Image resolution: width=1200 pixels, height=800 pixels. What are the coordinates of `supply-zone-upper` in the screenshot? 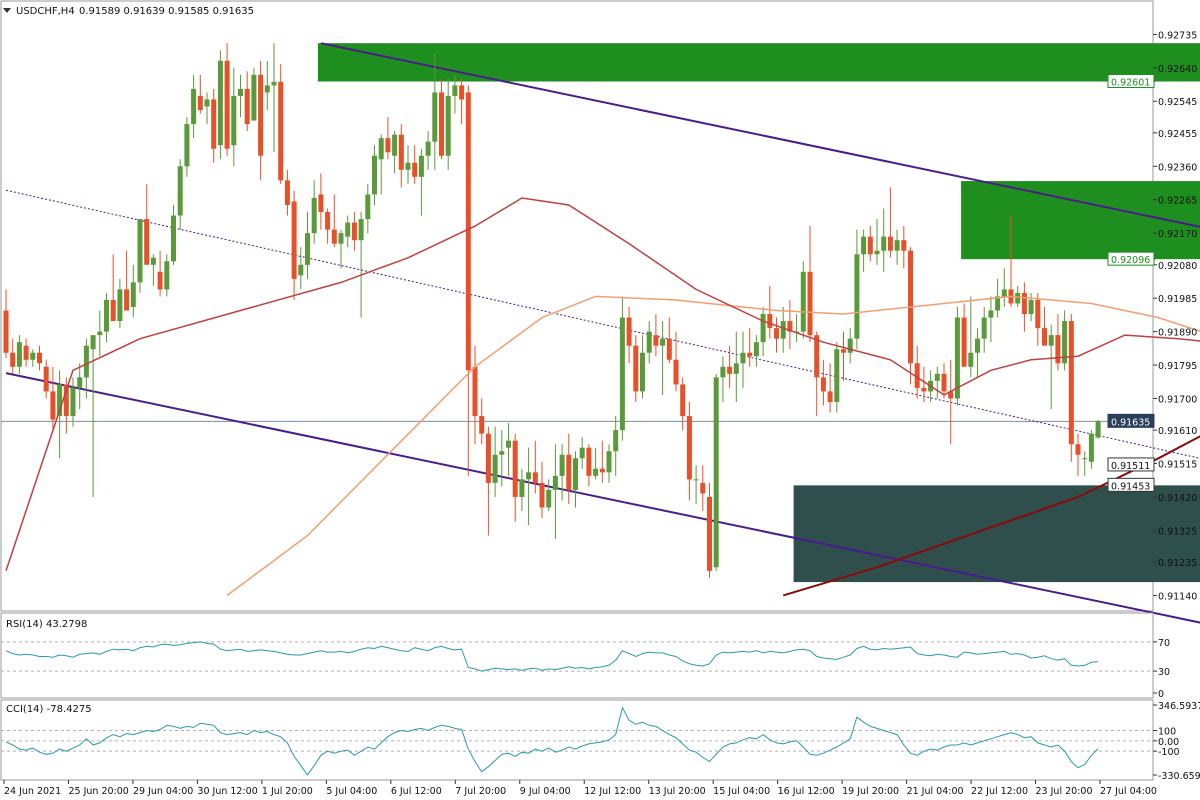 It's located at (758, 62).